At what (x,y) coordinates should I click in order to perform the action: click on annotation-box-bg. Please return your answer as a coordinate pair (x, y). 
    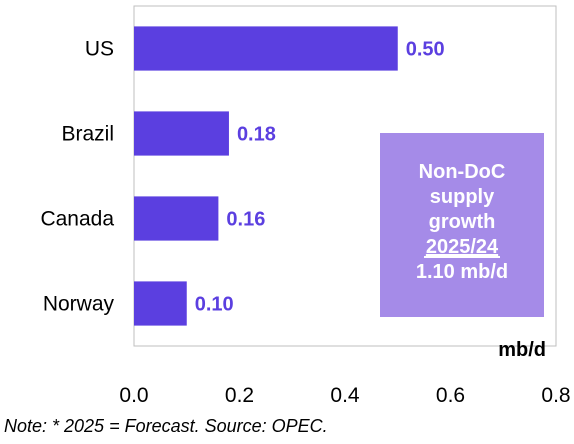
    Looking at the image, I should click on (462, 225).